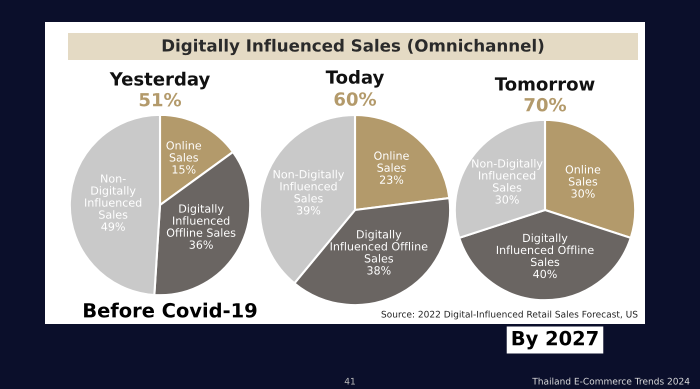  Describe the element at coordinates (349, 381) in the screenshot. I see `text: 41` at that location.